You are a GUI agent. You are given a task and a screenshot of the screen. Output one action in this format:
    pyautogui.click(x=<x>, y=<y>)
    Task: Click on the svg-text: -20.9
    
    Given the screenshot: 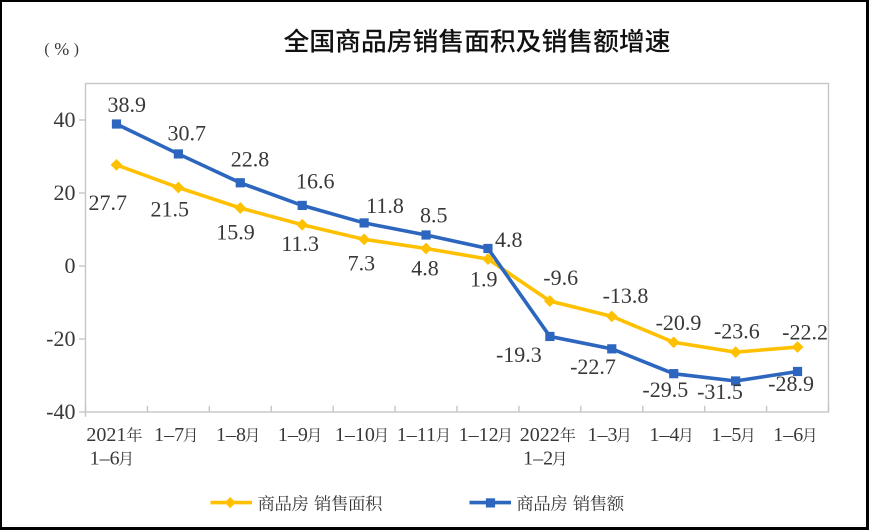 What is the action you would take?
    pyautogui.click(x=679, y=322)
    